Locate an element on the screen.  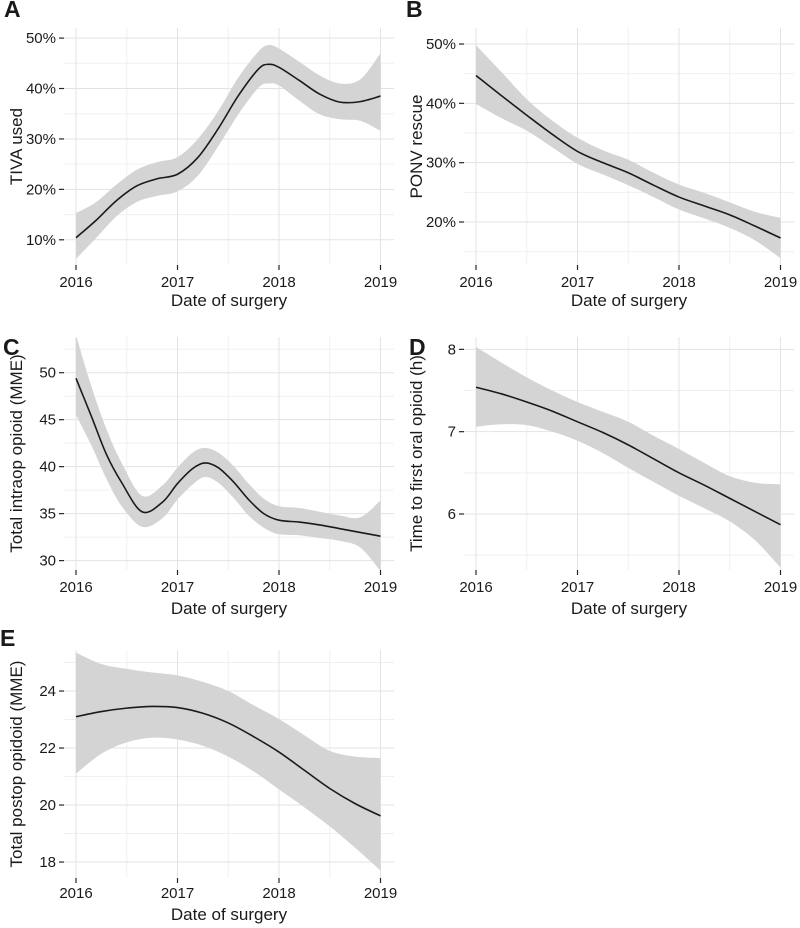
panel-letter: B is located at coordinates (414, 11).